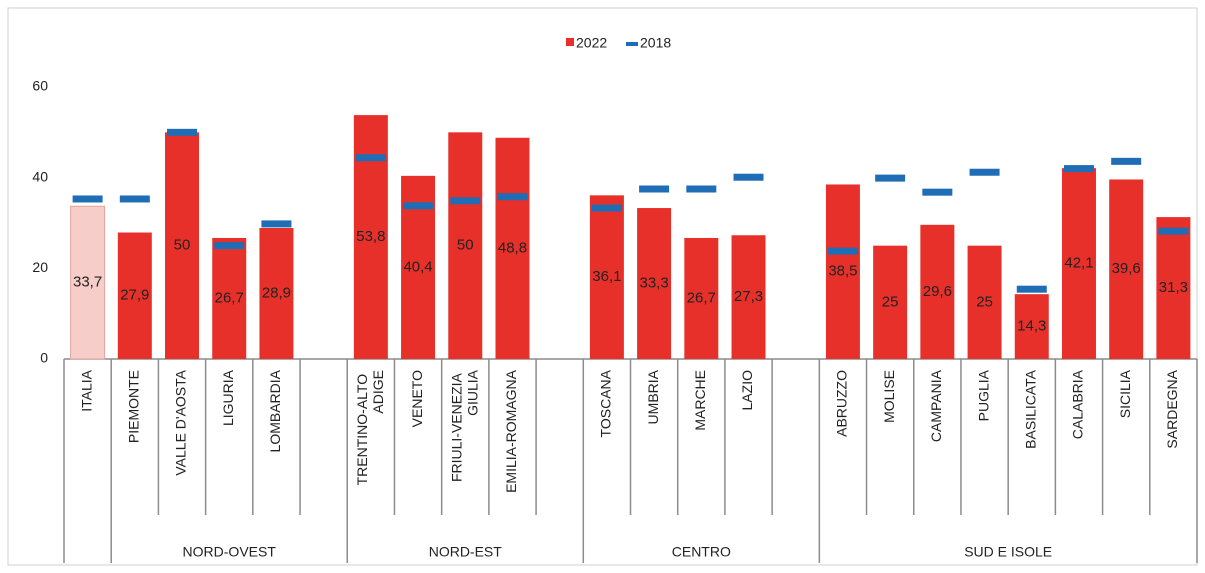  I want to click on legend: 2022 2018, so click(618, 43).